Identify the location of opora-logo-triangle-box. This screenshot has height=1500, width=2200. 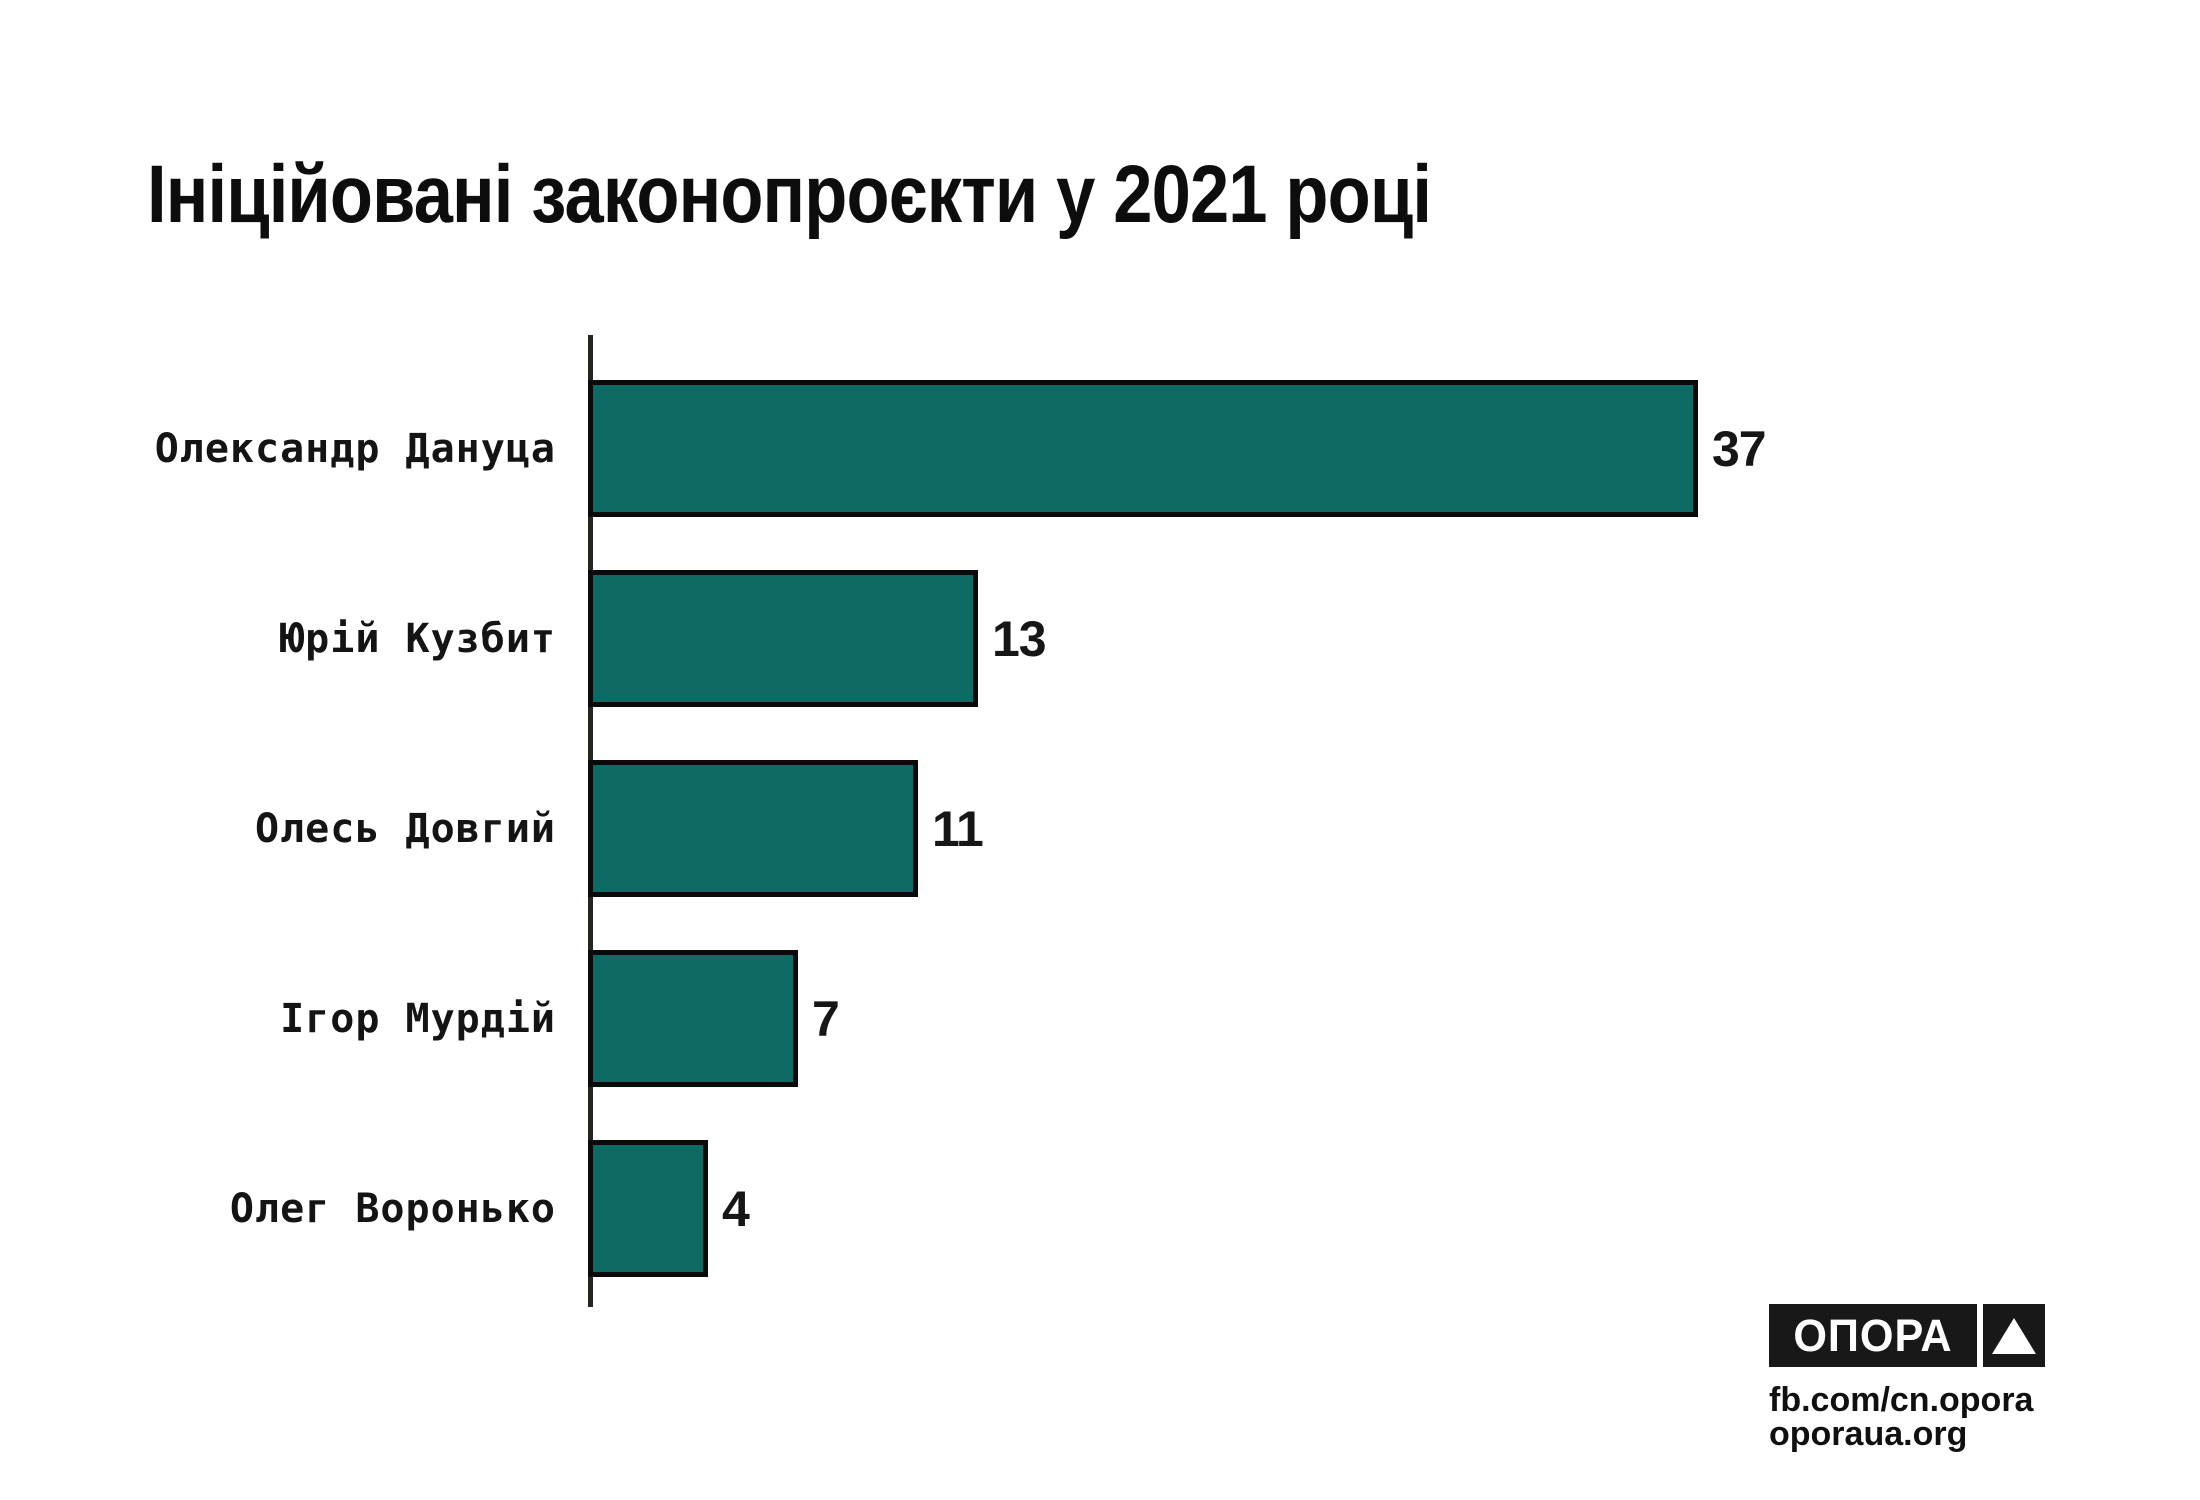
(2014, 1335).